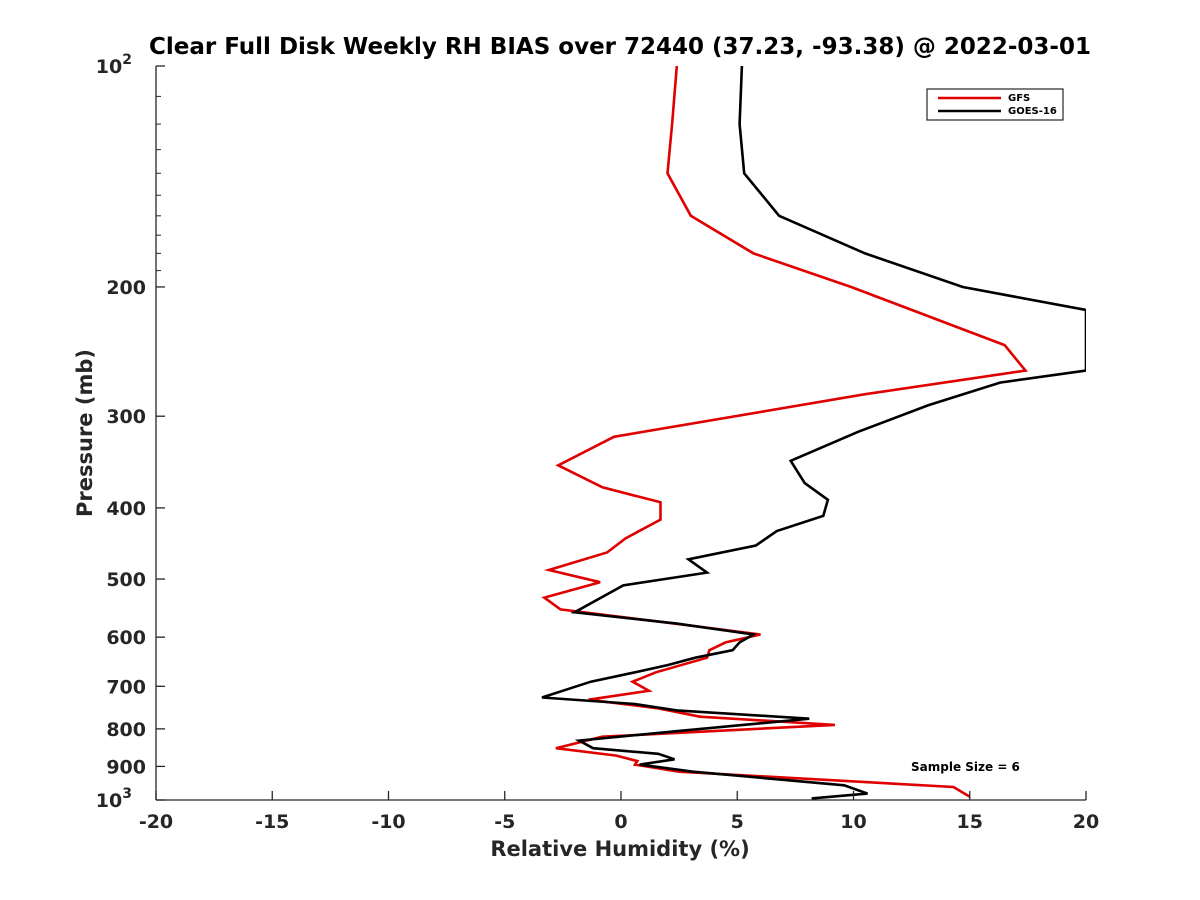 This screenshot has width=1200, height=900. Describe the element at coordinates (1019, 98) in the screenshot. I see `legend-label-gfs: GFS` at that location.